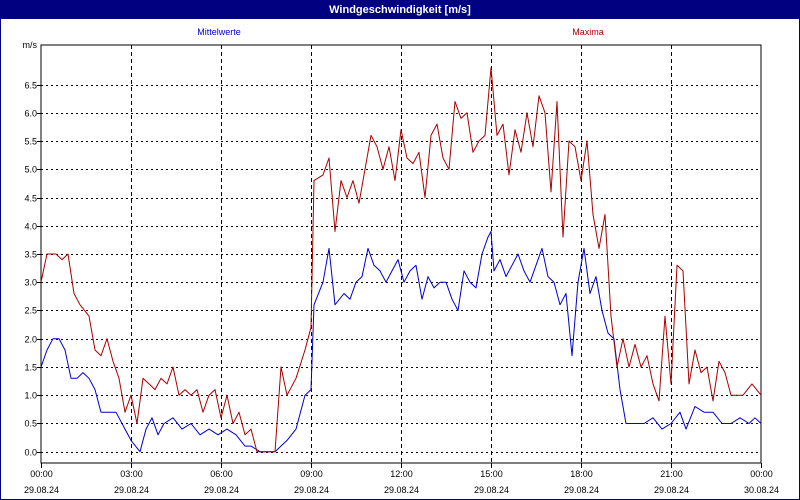 The height and width of the screenshot is (500, 800). Describe the element at coordinates (221, 474) in the screenshot. I see `x-tick-time: 06:00` at that location.